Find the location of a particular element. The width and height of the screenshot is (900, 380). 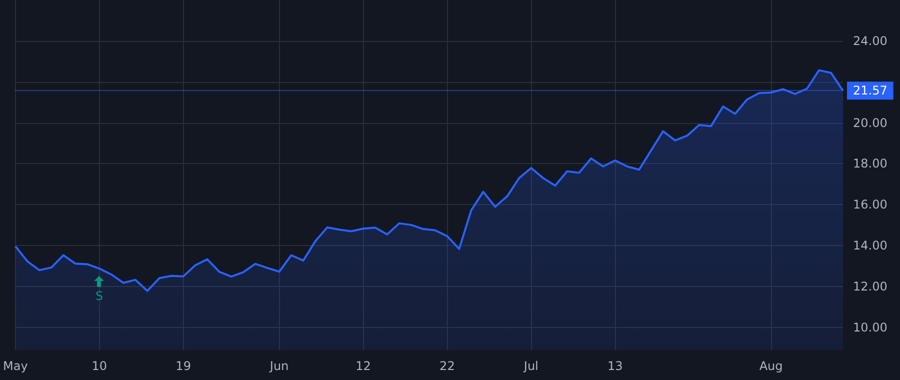

x-tick-label: 22 is located at coordinates (447, 366).